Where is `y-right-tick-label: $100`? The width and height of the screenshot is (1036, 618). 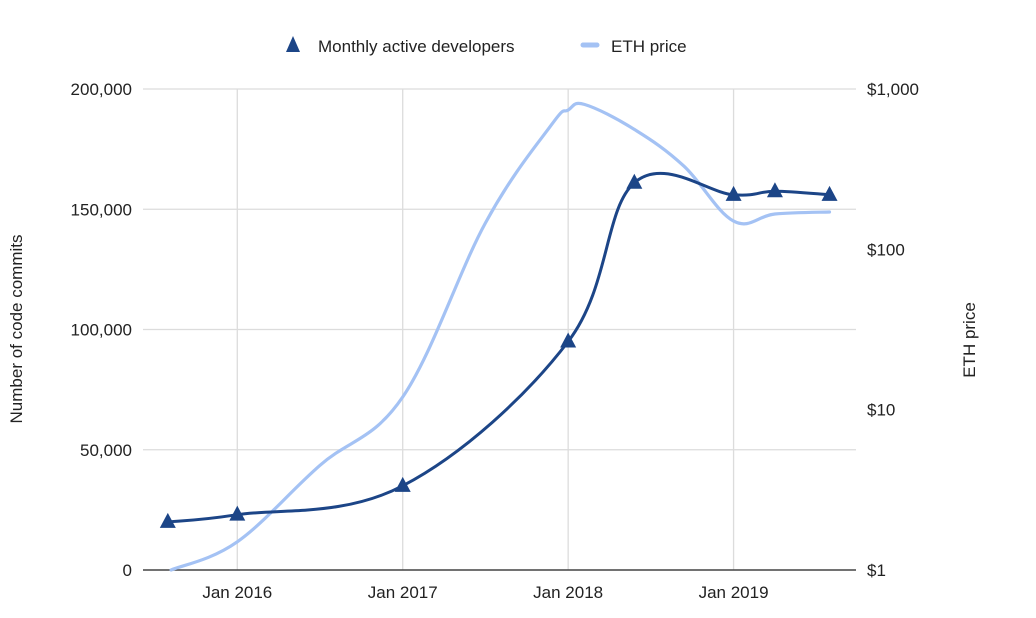 y-right-tick-label: $100 is located at coordinates (886, 249).